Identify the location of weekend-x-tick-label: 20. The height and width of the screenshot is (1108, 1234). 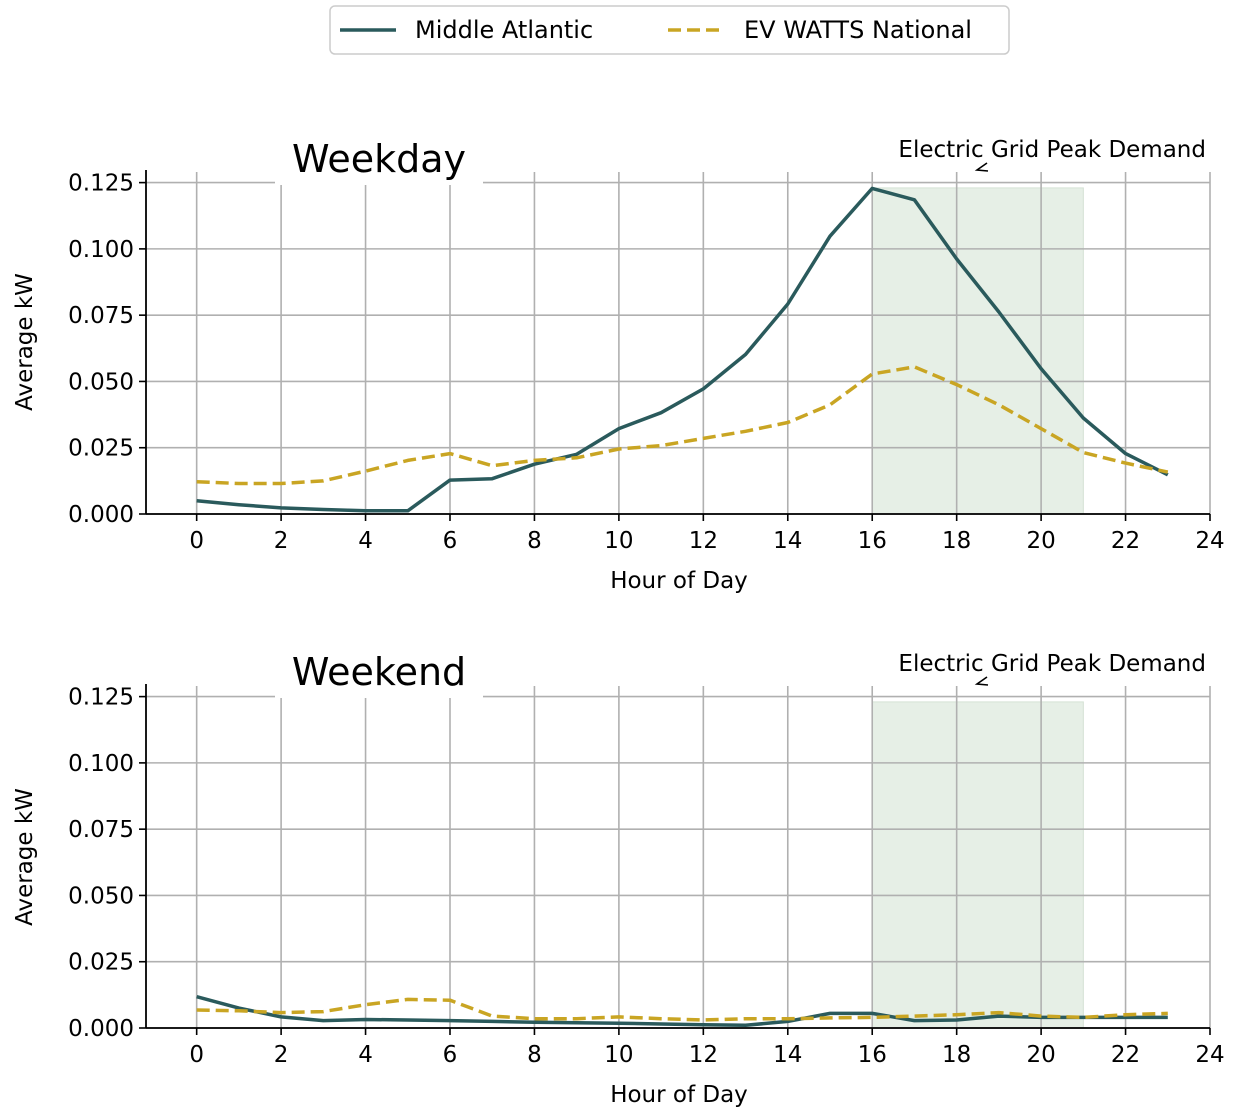
(1040, 1055).